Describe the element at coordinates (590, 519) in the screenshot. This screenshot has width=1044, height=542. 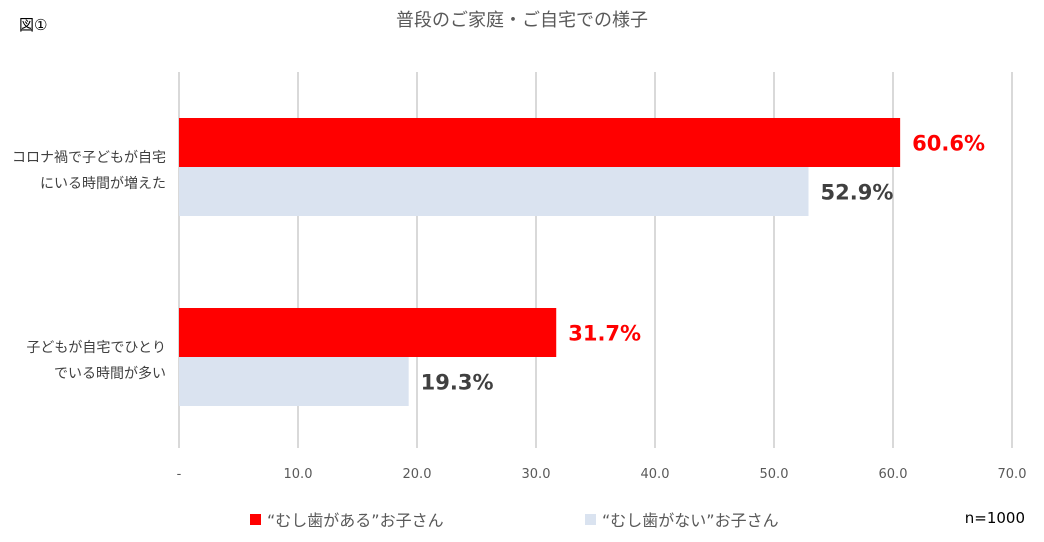
I see `legend-swatch-without-cavity` at that location.